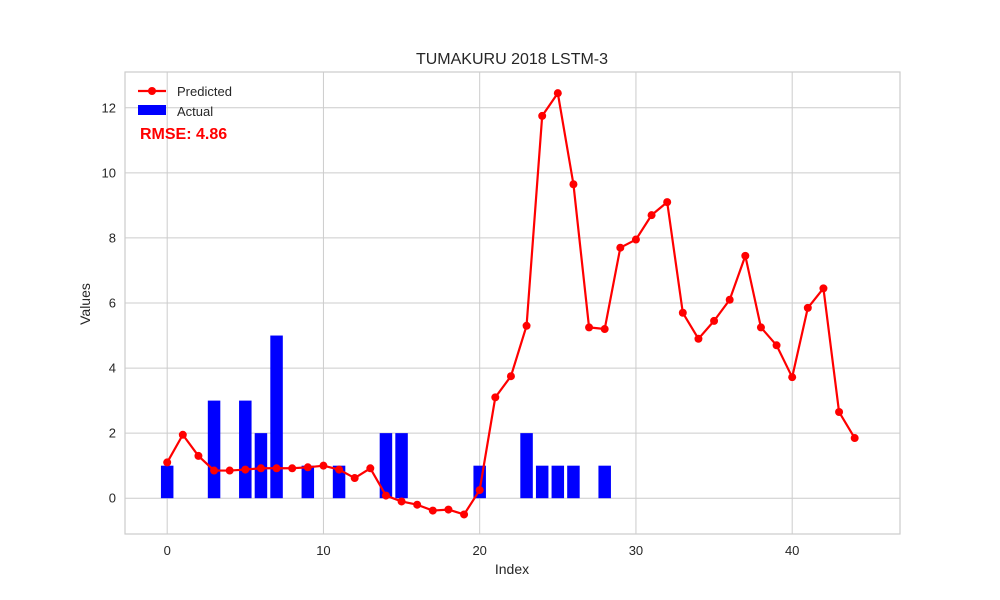  I want to click on y-tick-label: 4, so click(112, 368).